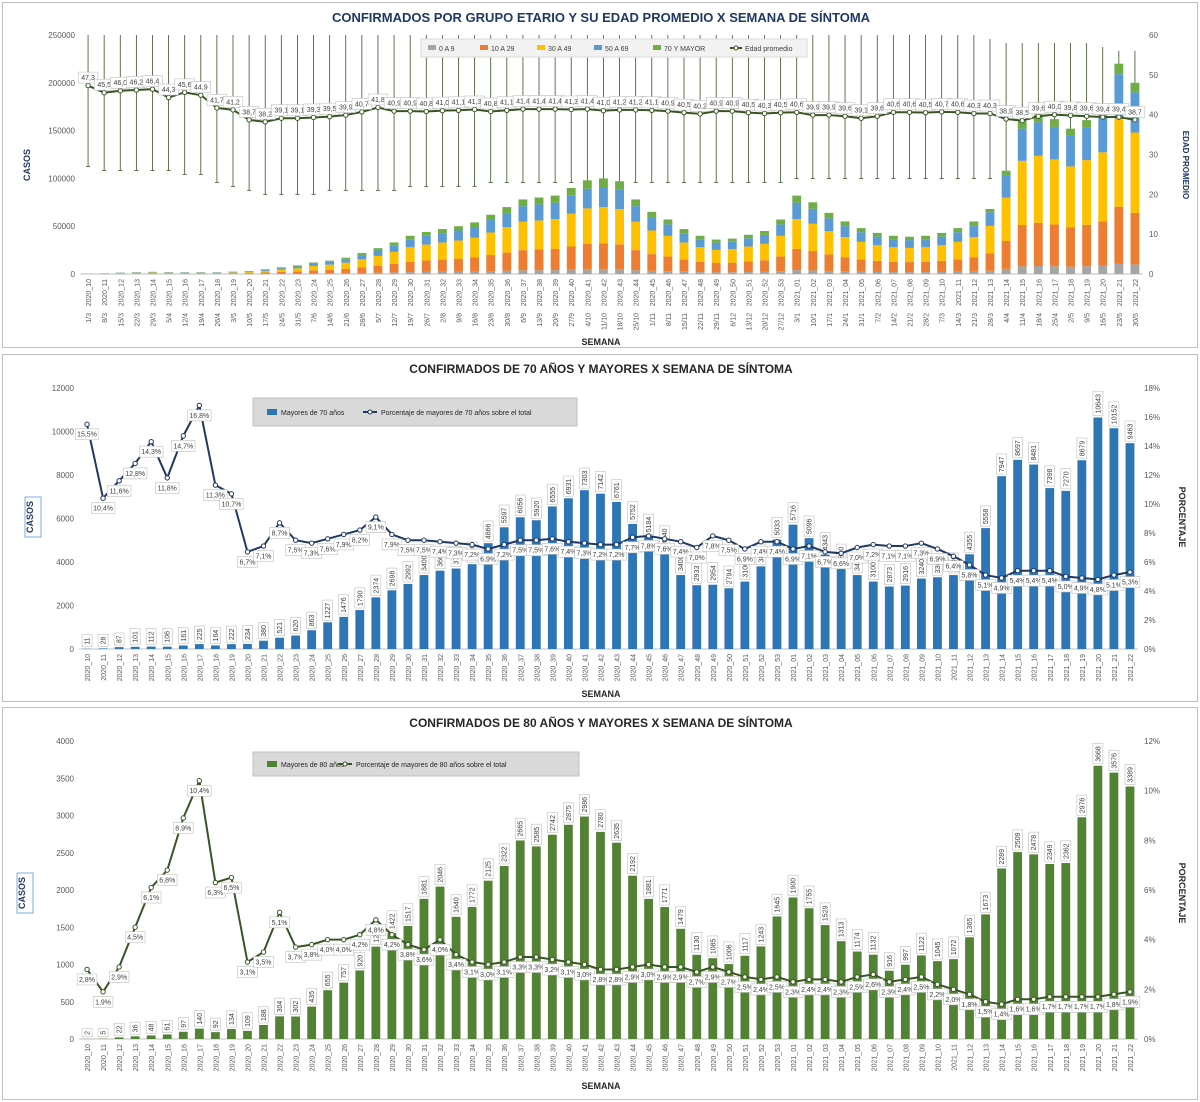 This screenshot has width=1200, height=1102. Describe the element at coordinates (152, 636) in the screenshot. I see `over-70-bar-label: 112` at that location.